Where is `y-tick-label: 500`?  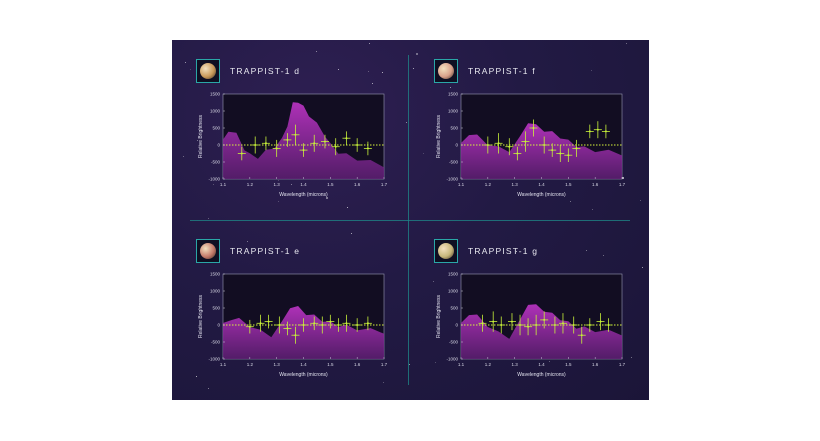 y-tick-label: 500 is located at coordinates (454, 308).